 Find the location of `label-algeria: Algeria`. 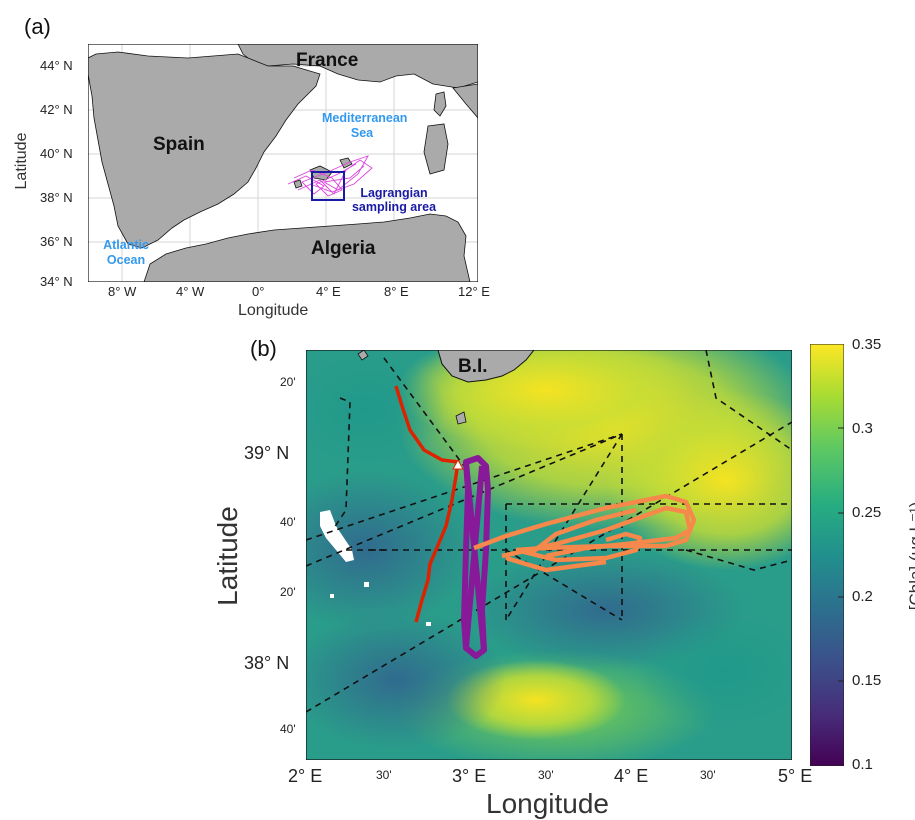

label-algeria: Algeria is located at coordinates (343, 248).